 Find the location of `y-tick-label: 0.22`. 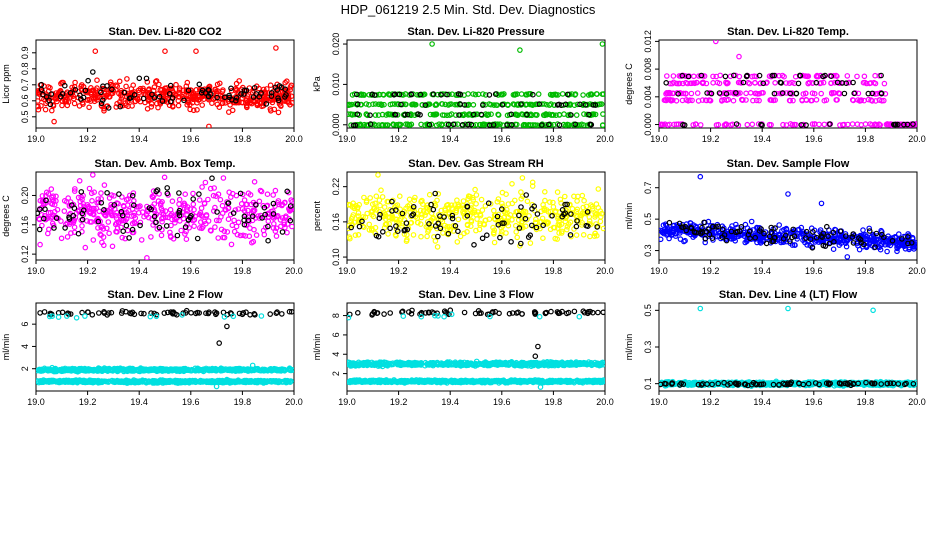

y-tick-label: 0.22 is located at coordinates (336, 187).